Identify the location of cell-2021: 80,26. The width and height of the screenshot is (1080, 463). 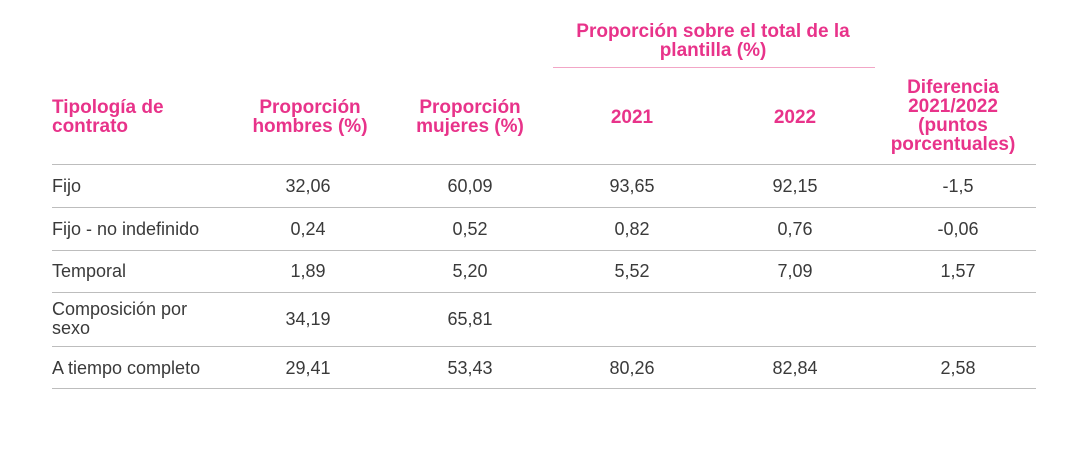
(632, 368).